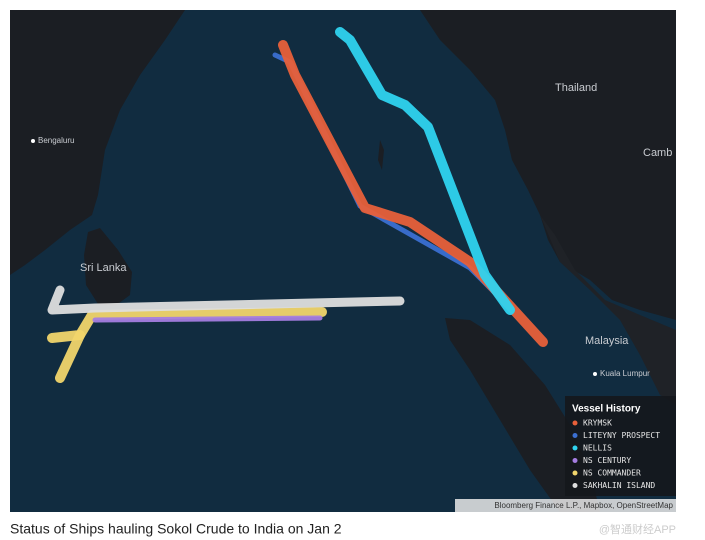 The image size is (705, 540). Describe the element at coordinates (607, 460) in the screenshot. I see `legend-label: NS CENTURY` at that location.